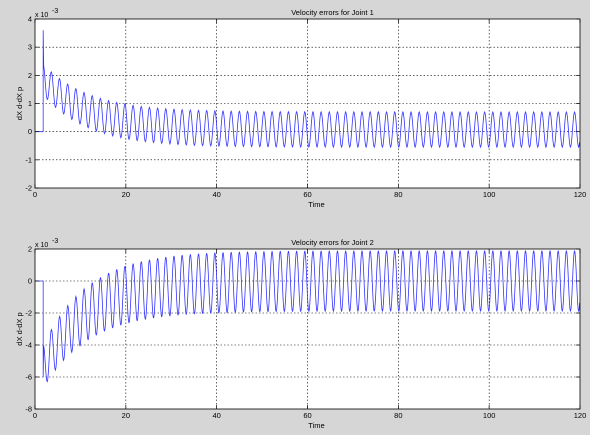 The height and width of the screenshot is (435, 590). Describe the element at coordinates (30, 47) in the screenshot. I see `y-tick-label: 3` at that location.